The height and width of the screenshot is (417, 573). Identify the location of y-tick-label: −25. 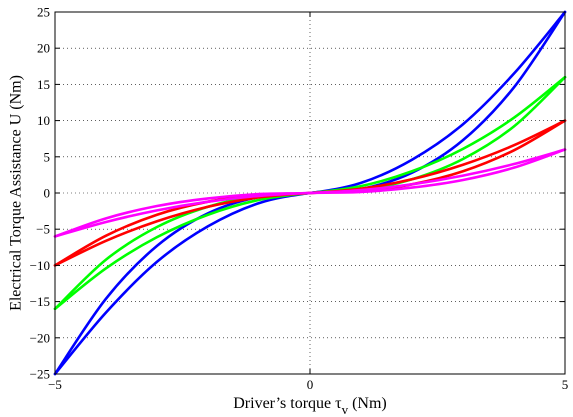
(40, 374).